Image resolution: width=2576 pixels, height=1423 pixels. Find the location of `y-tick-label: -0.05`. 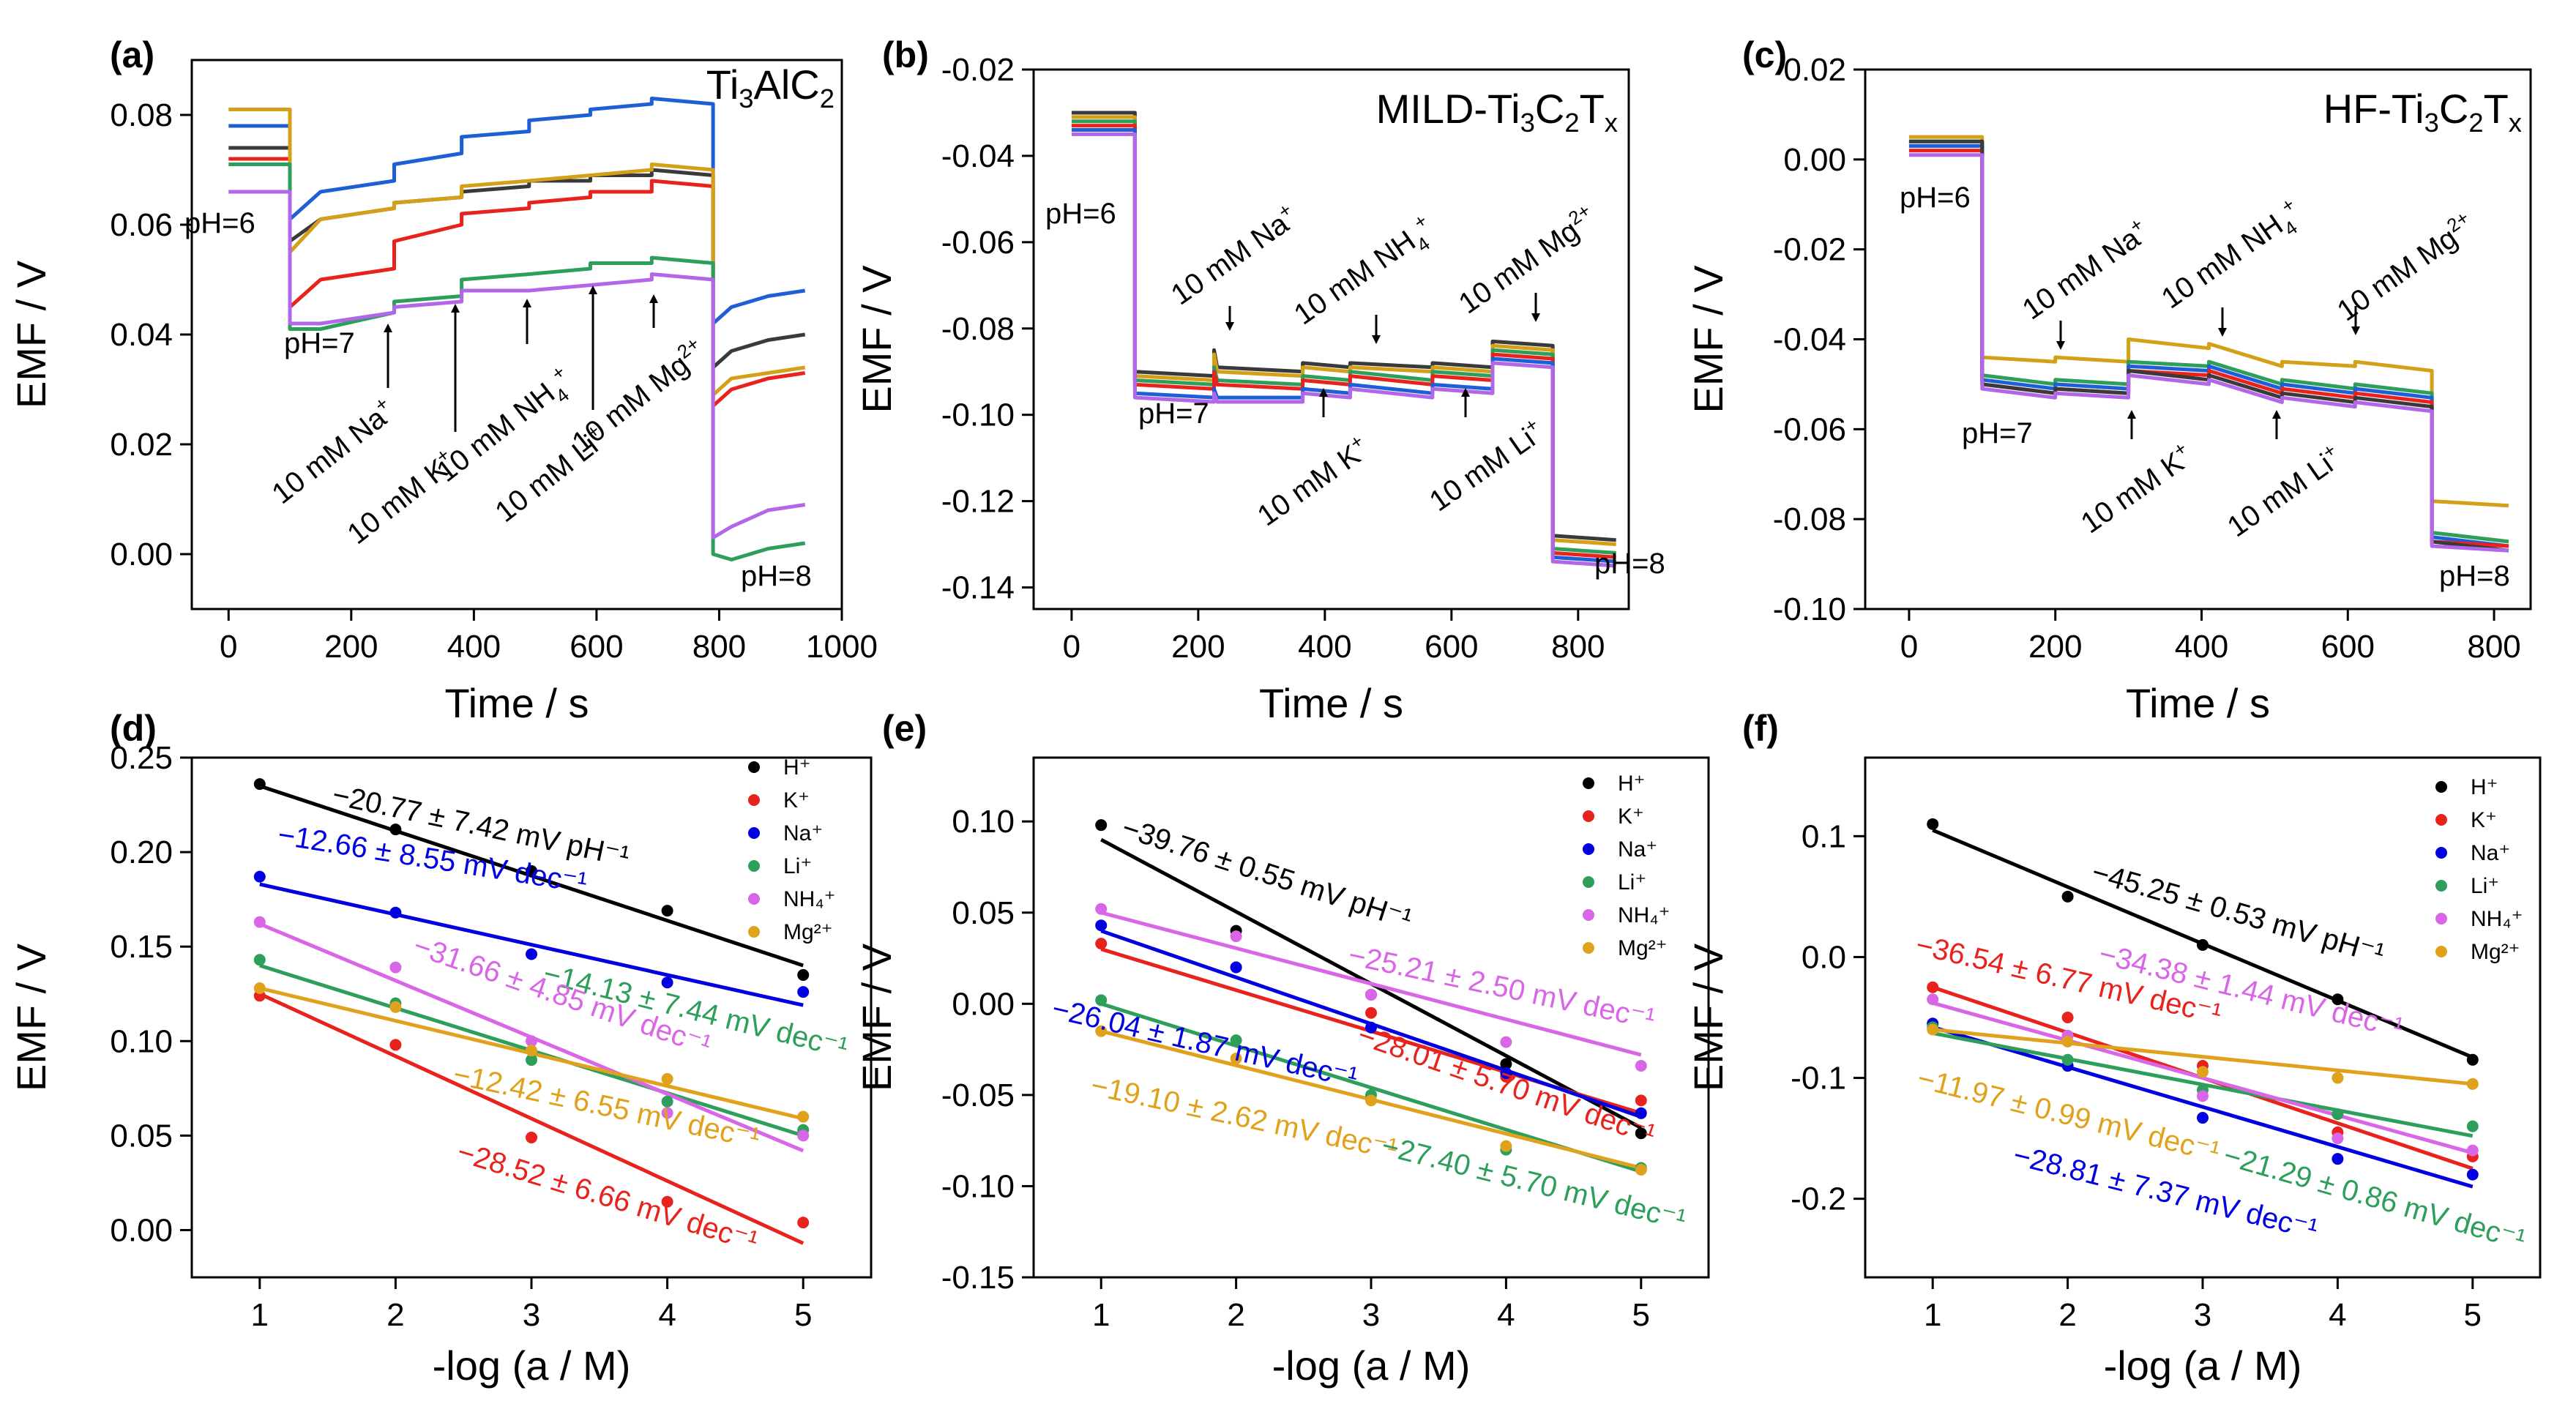

y-tick-label: -0.05 is located at coordinates (978, 1095).